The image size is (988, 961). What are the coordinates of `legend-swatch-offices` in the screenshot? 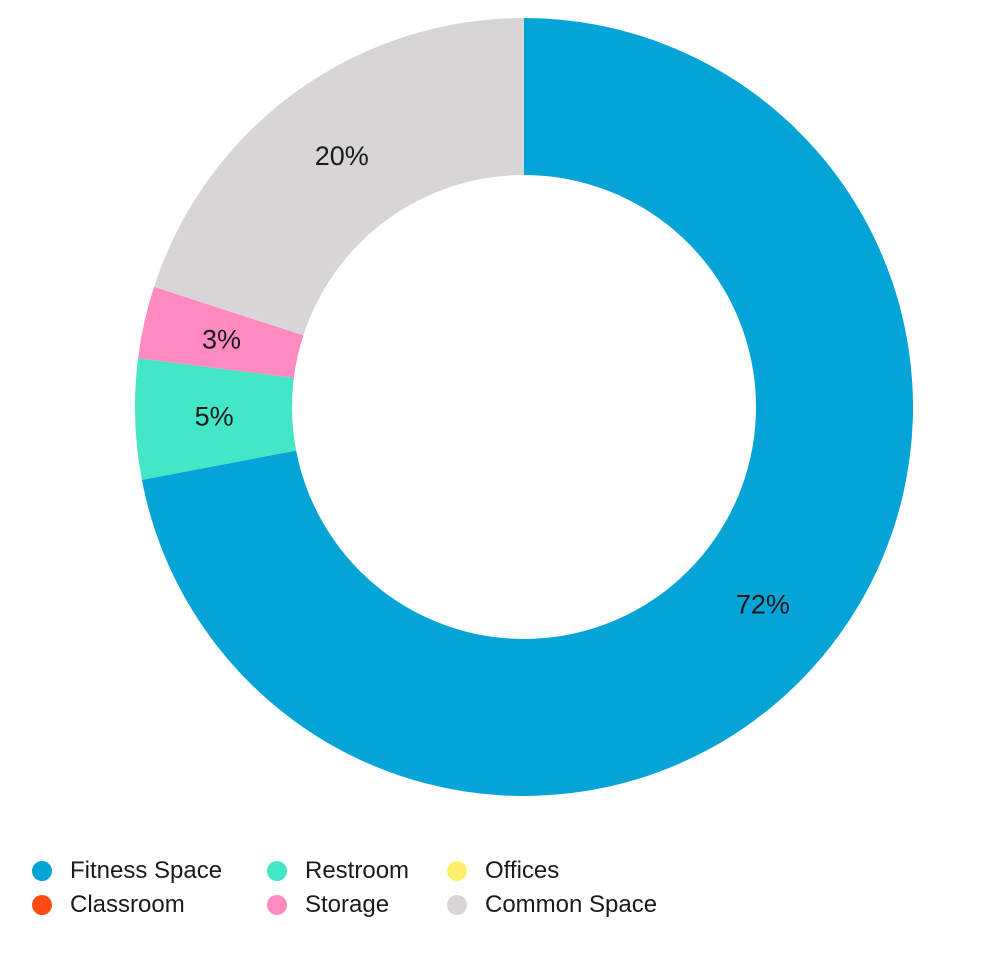 It's located at (457, 871).